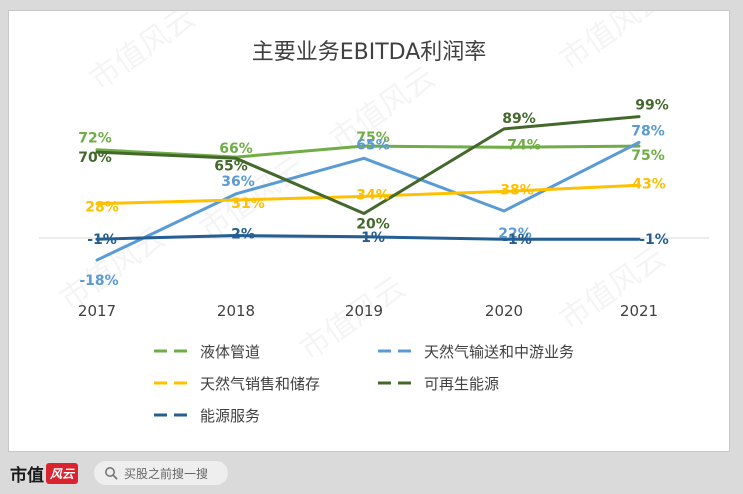 The width and height of the screenshot is (743, 494). Describe the element at coordinates (639, 311) in the screenshot. I see `x-tick-label: 2021` at that location.